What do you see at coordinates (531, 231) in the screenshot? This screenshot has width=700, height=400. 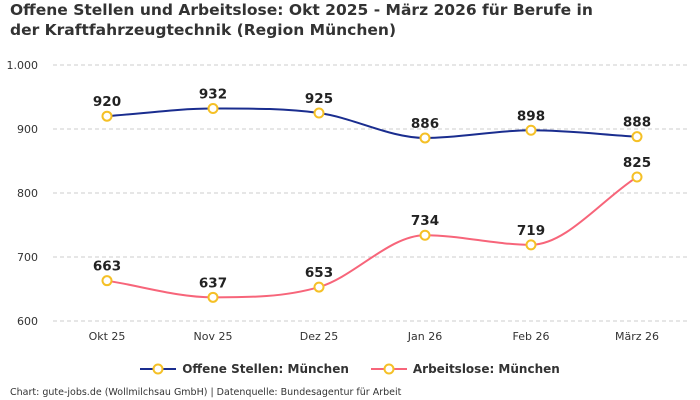 I see `data-label: 719` at bounding box center [531, 231].